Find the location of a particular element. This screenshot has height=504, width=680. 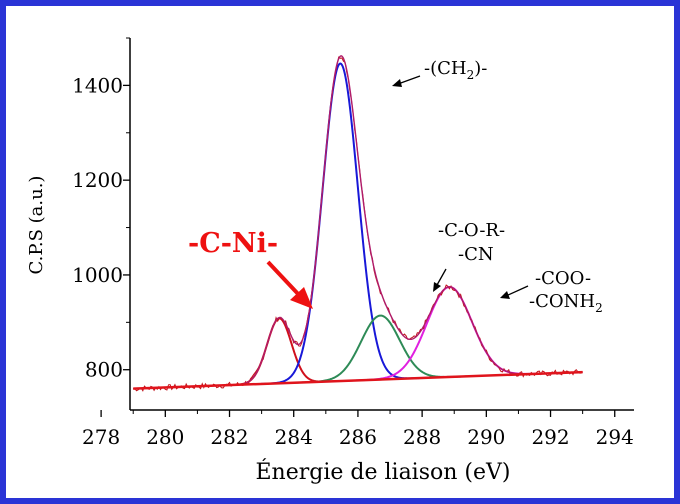

annotation-cn: -CN is located at coordinates (476, 254).